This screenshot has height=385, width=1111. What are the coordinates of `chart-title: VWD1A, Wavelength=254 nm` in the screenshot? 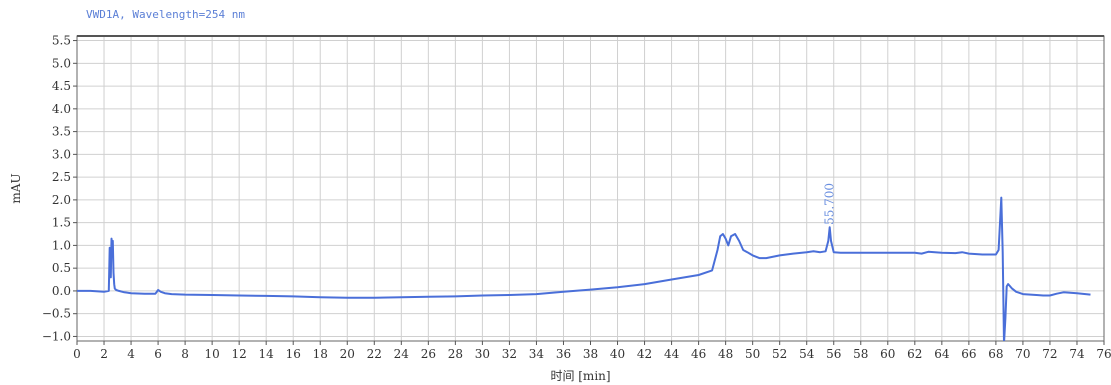 It's located at (165, 14).